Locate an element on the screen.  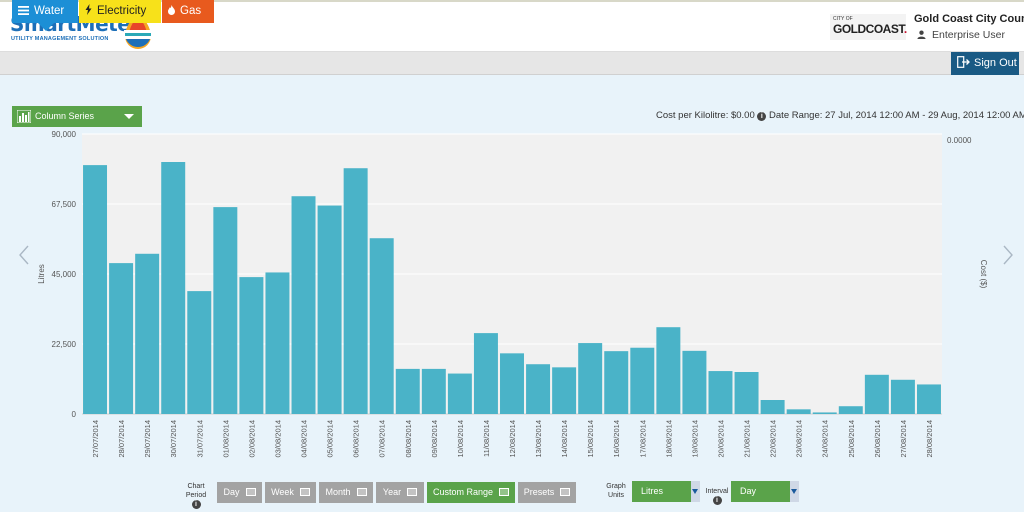
x-tick-label: 28/07/2014 is located at coordinates (121, 439).